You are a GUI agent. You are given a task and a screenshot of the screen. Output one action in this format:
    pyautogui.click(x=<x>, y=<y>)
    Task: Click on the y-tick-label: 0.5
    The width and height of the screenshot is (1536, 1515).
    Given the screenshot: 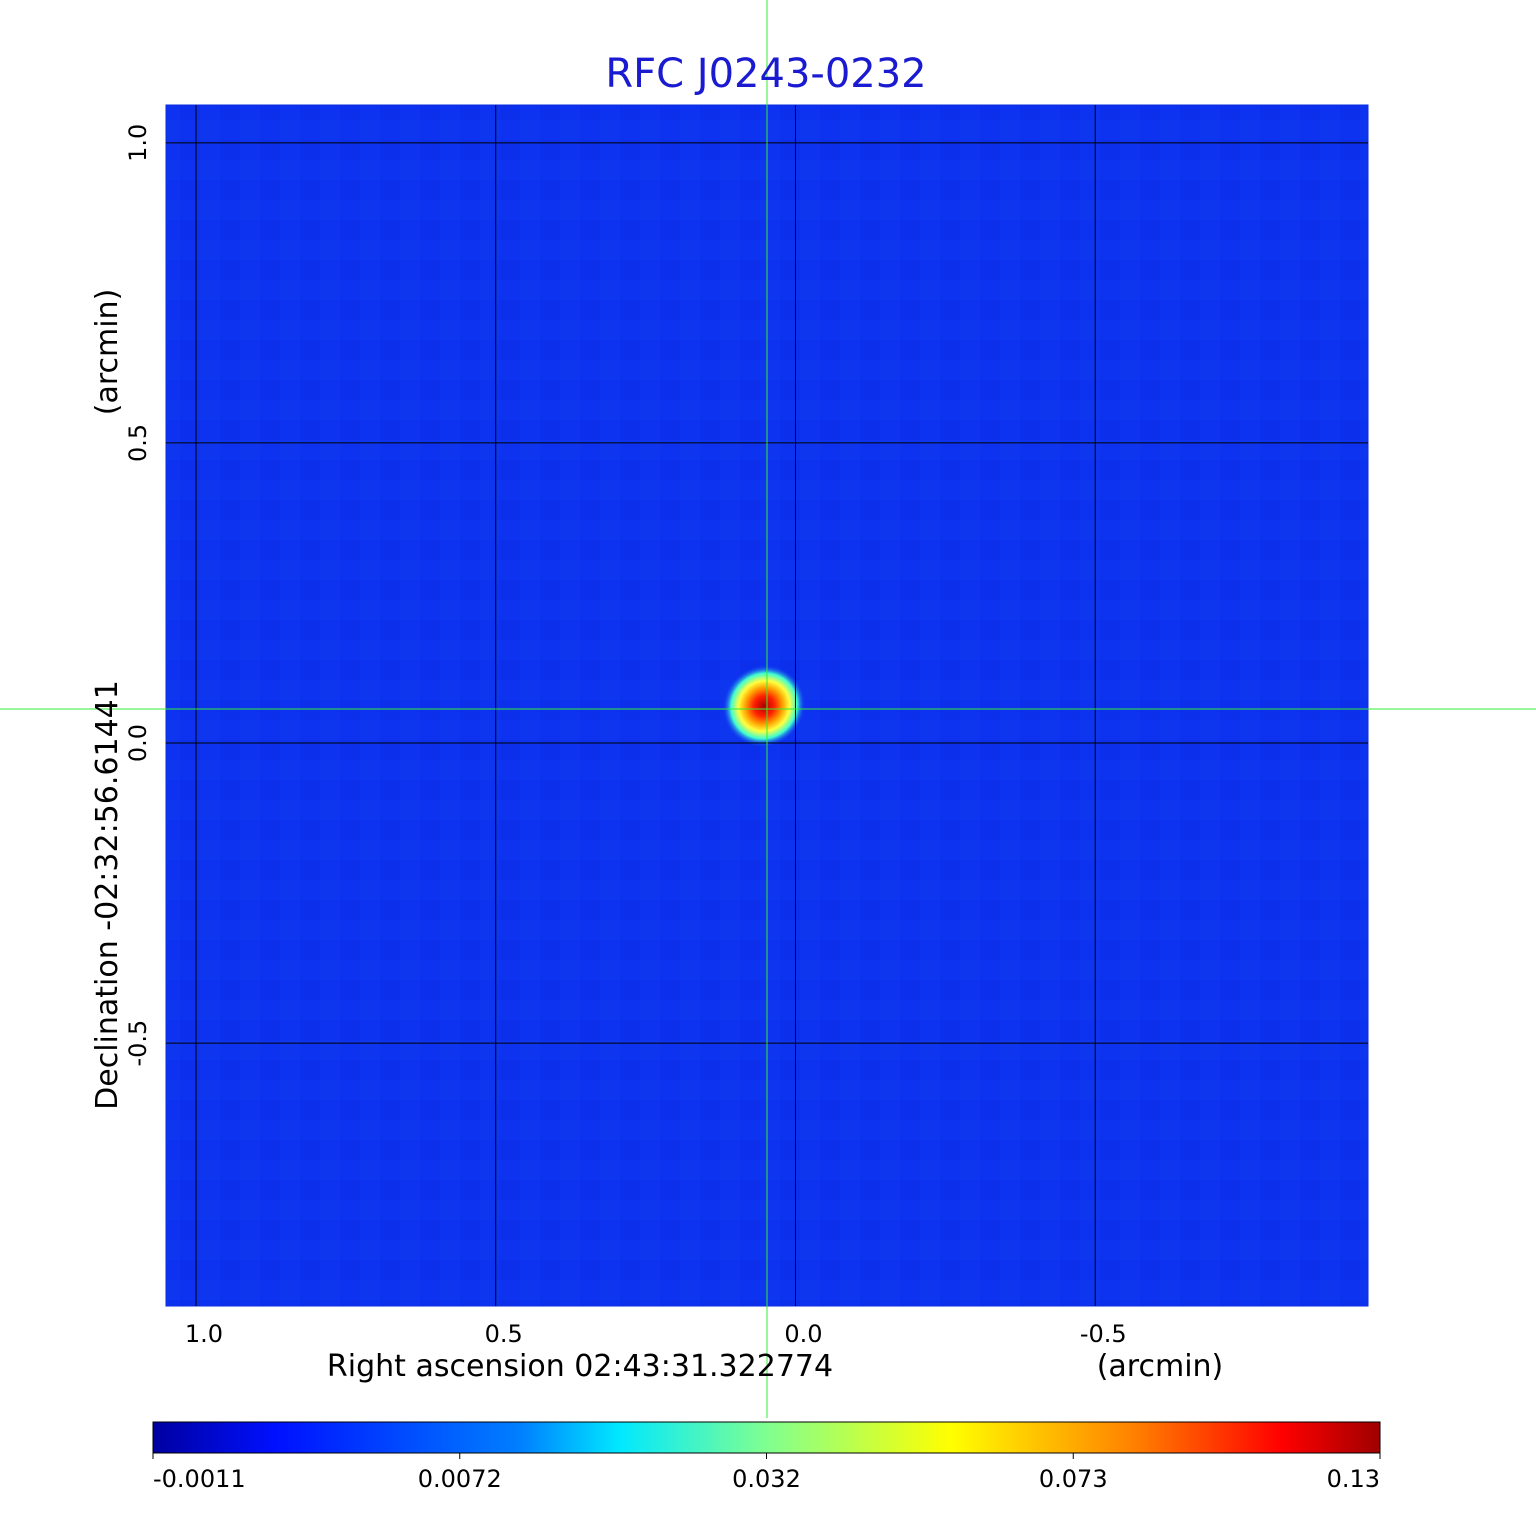 What is the action you would take?
    pyautogui.click(x=138, y=443)
    